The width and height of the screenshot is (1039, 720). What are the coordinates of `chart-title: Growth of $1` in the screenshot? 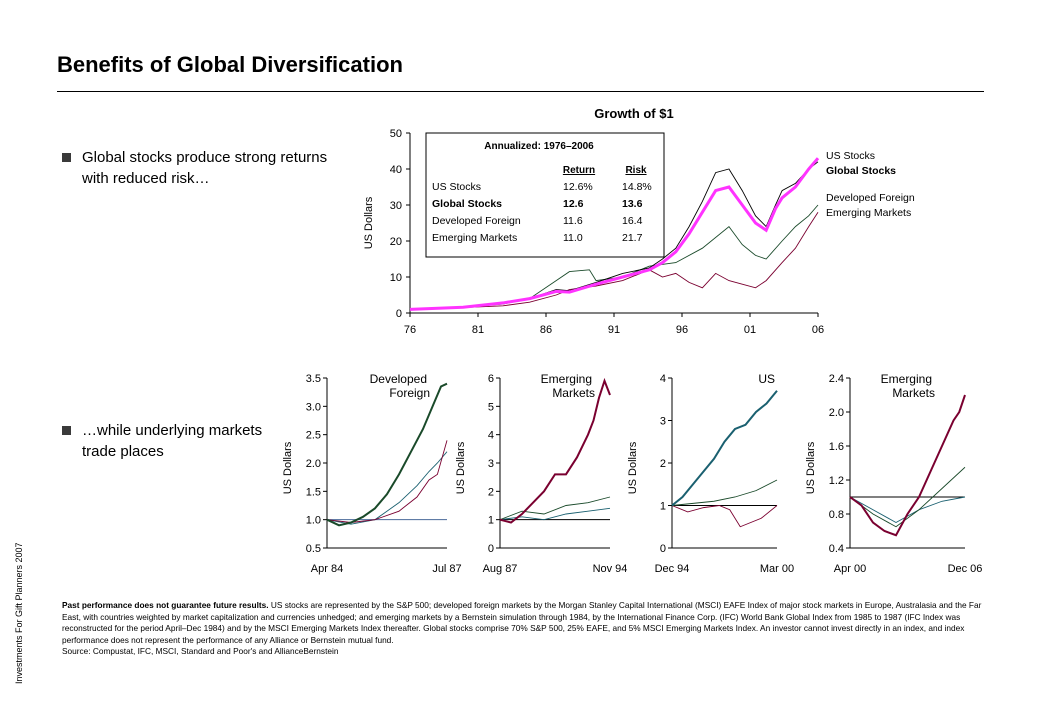 It's located at (633, 113).